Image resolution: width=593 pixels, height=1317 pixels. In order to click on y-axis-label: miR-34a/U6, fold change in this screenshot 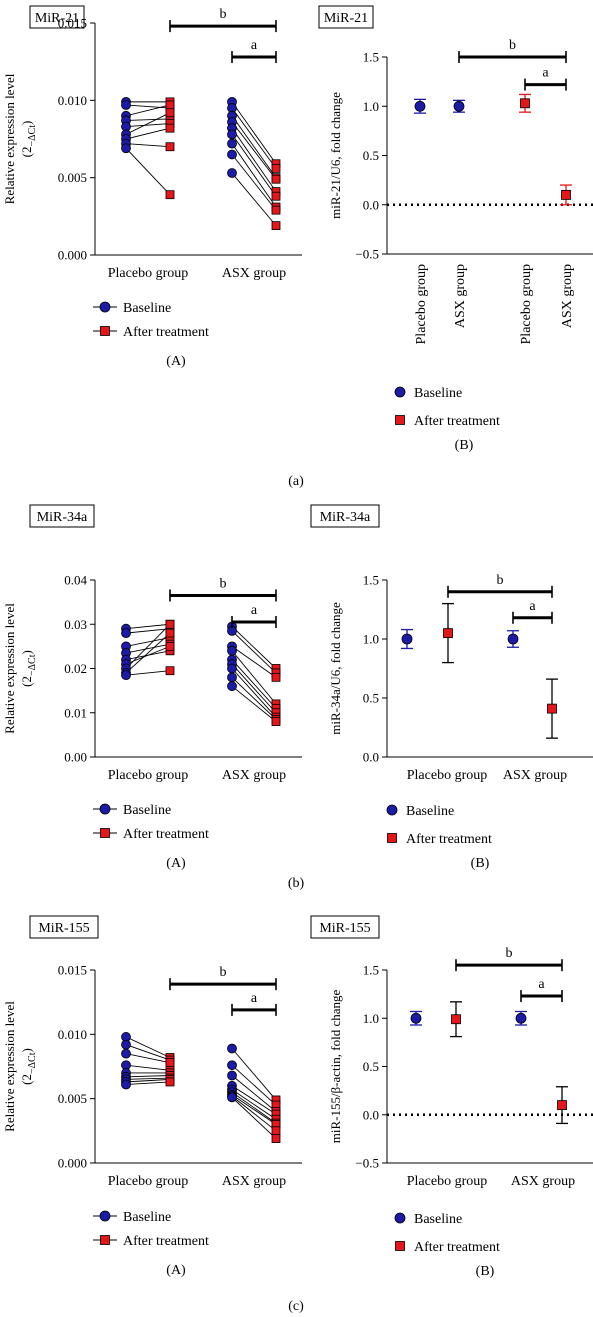, I will do `click(335, 668)`.